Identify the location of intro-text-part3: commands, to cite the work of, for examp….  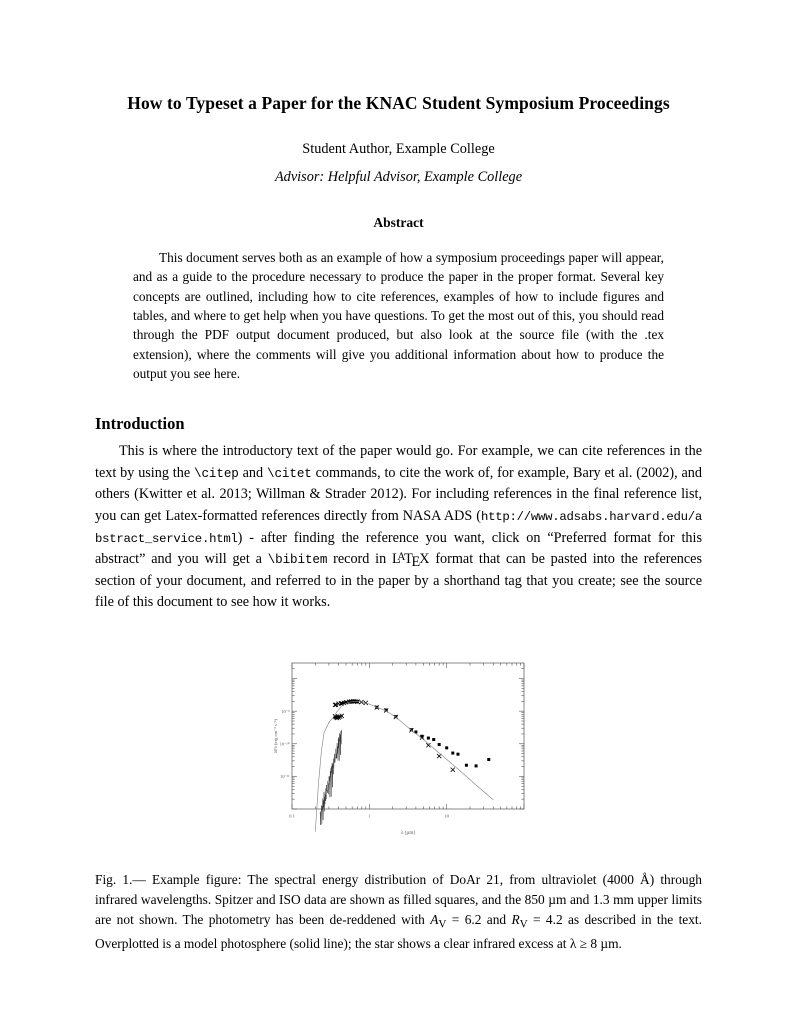
(398, 494).